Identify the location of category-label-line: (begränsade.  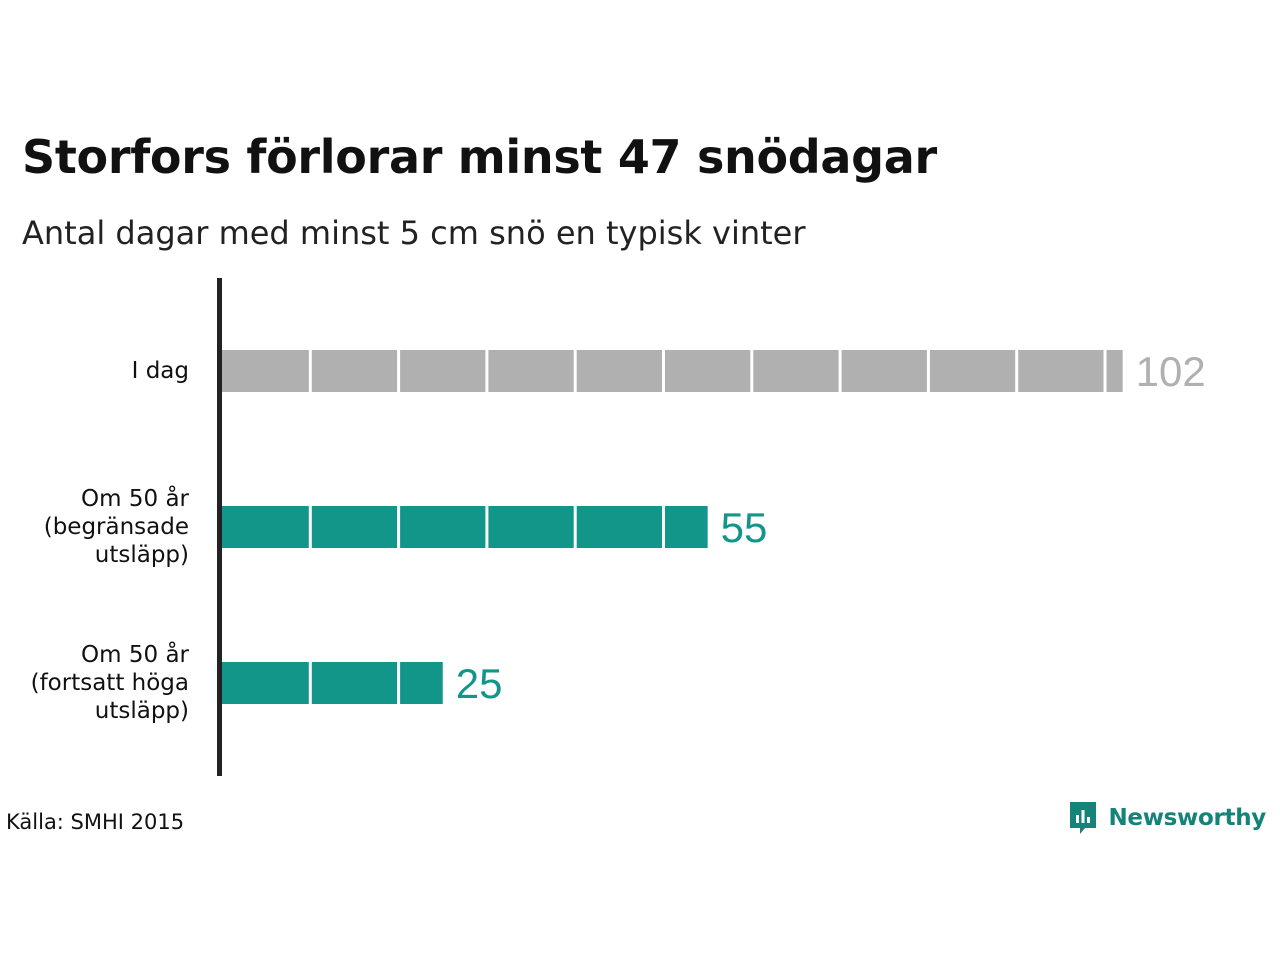
(116, 527).